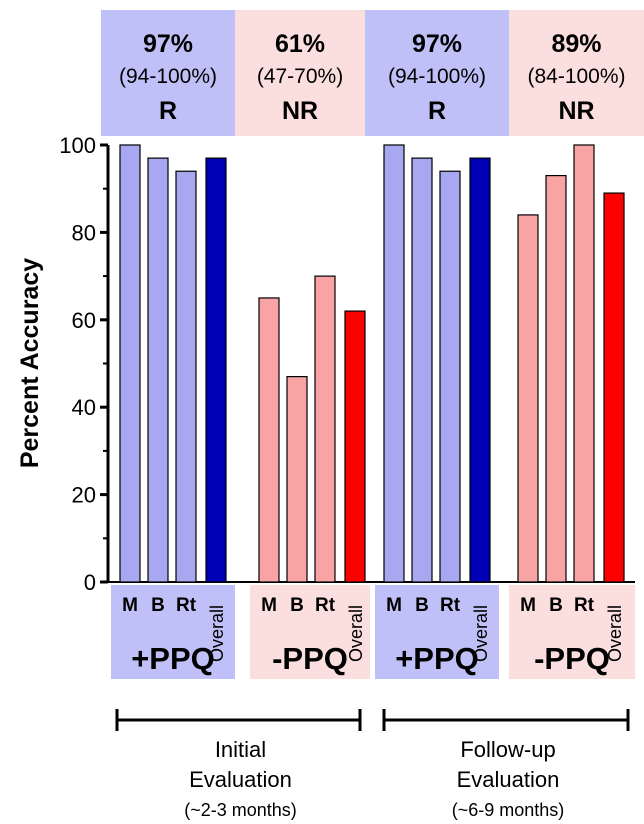 This screenshot has height=824, width=644. What do you see at coordinates (508, 810) in the screenshot?
I see `period-line3: (~6-9 months)` at bounding box center [508, 810].